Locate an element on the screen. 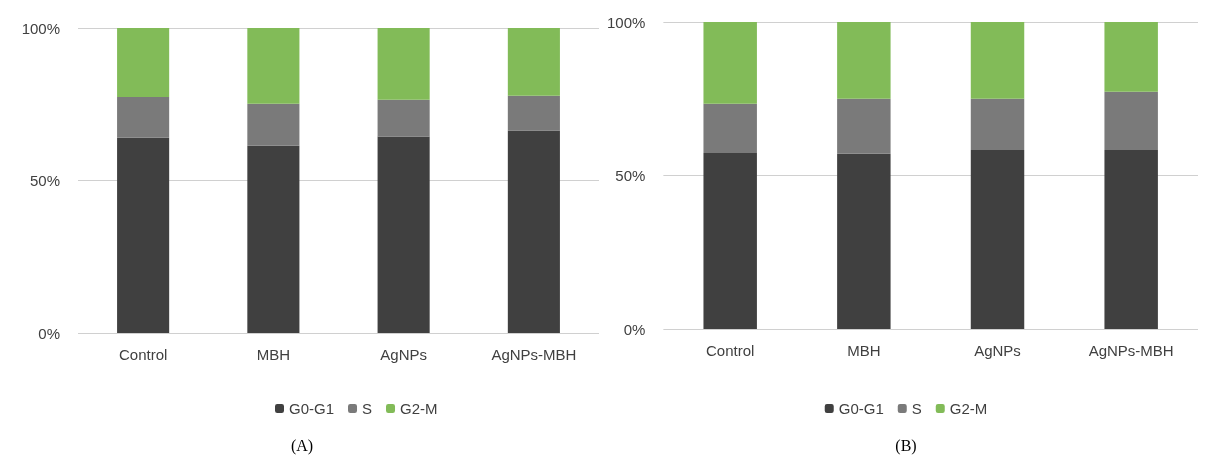 This screenshot has width=1208, height=472. text: (B) is located at coordinates (906, 445).